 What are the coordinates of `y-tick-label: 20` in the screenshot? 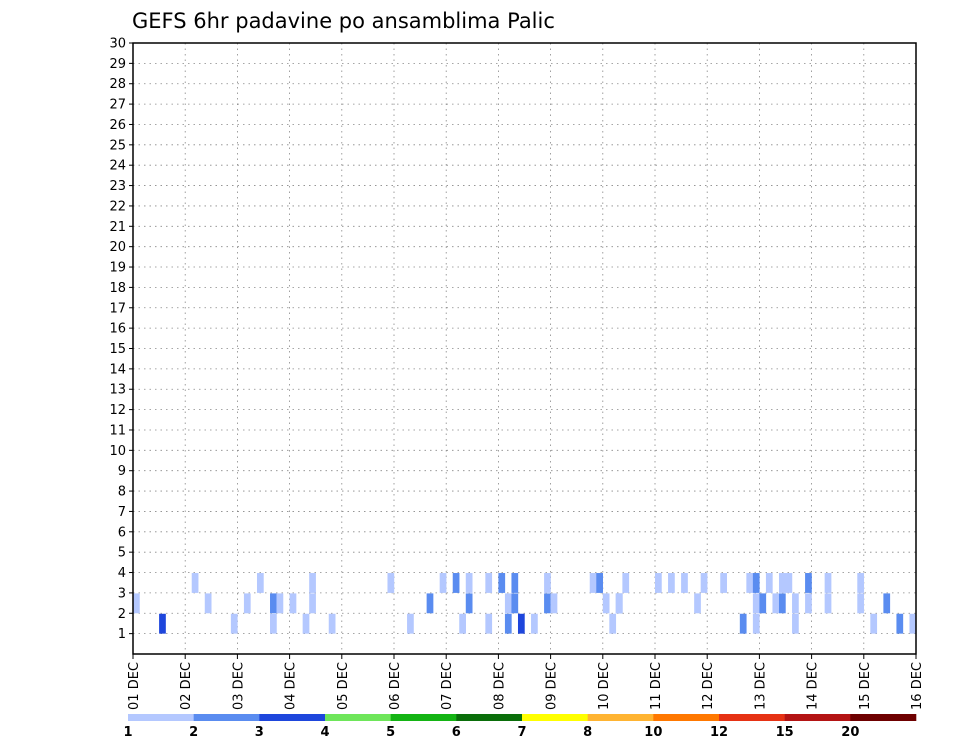 It's located at (117, 247).